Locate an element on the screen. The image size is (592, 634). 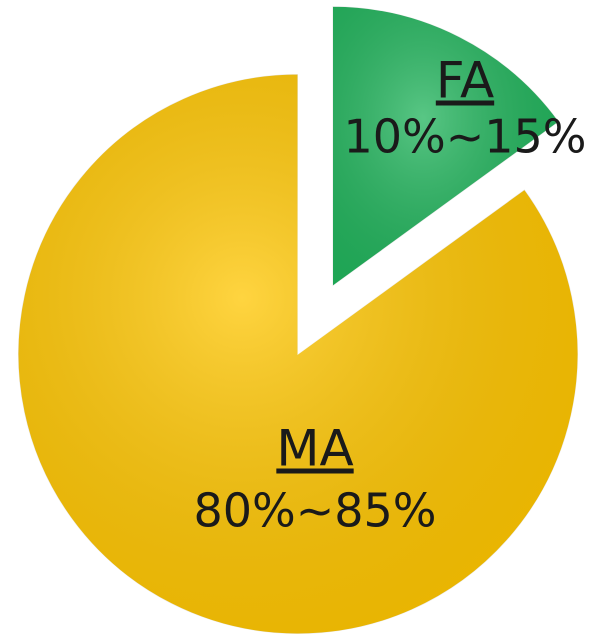
slice-value-label: 10%~15% is located at coordinates (464, 137).